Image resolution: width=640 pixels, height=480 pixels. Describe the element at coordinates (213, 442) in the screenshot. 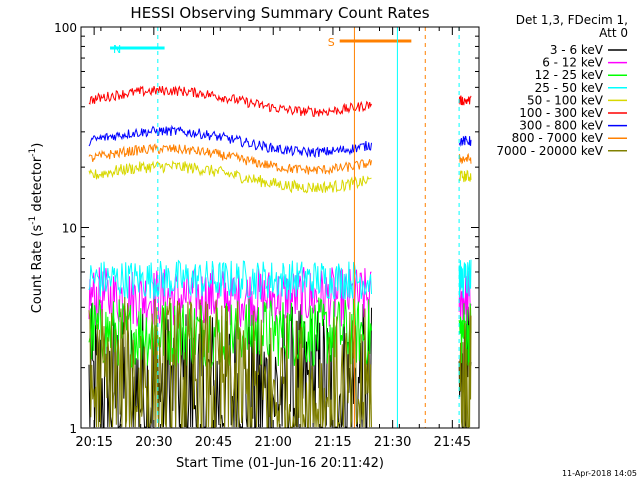

I see `x-tick-label: 20:45` at that location.